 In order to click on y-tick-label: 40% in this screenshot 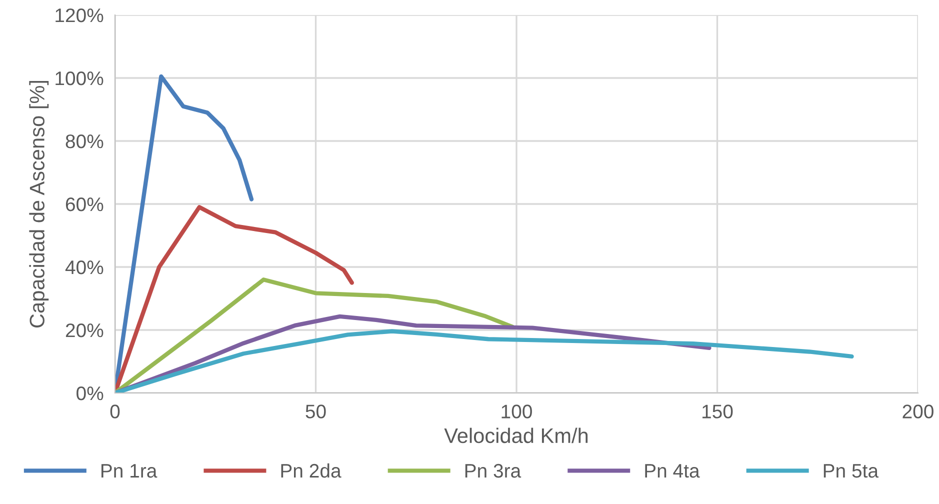, I will do `click(84, 267)`.